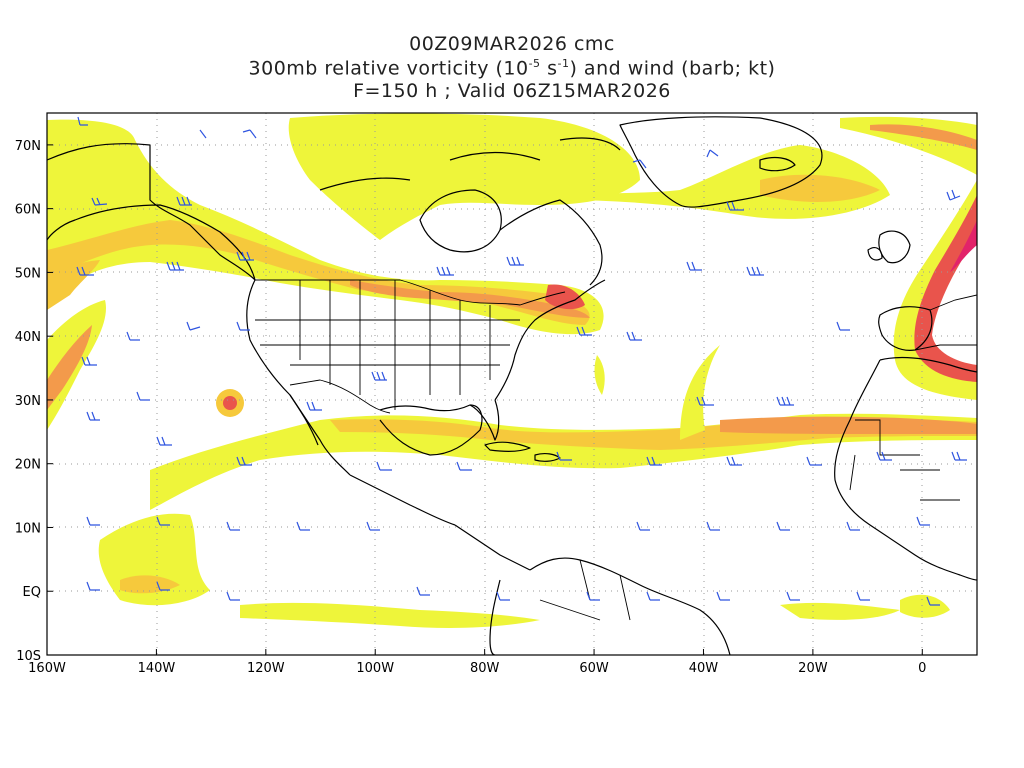 The height and width of the screenshot is (768, 1024). Describe the element at coordinates (594, 668) in the screenshot. I see `x-tick-label: 60W` at that location.